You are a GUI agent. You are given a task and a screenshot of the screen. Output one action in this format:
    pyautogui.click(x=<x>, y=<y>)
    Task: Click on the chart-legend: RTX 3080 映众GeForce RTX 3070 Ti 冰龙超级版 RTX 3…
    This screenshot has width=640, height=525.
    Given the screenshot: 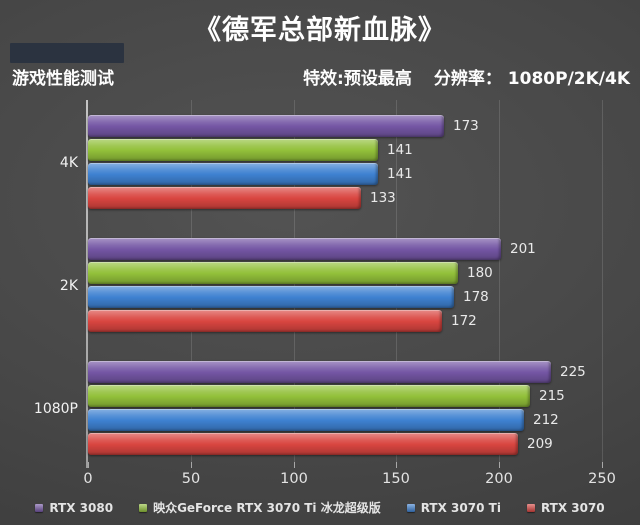 What is the action you would take?
    pyautogui.click(x=320, y=507)
    